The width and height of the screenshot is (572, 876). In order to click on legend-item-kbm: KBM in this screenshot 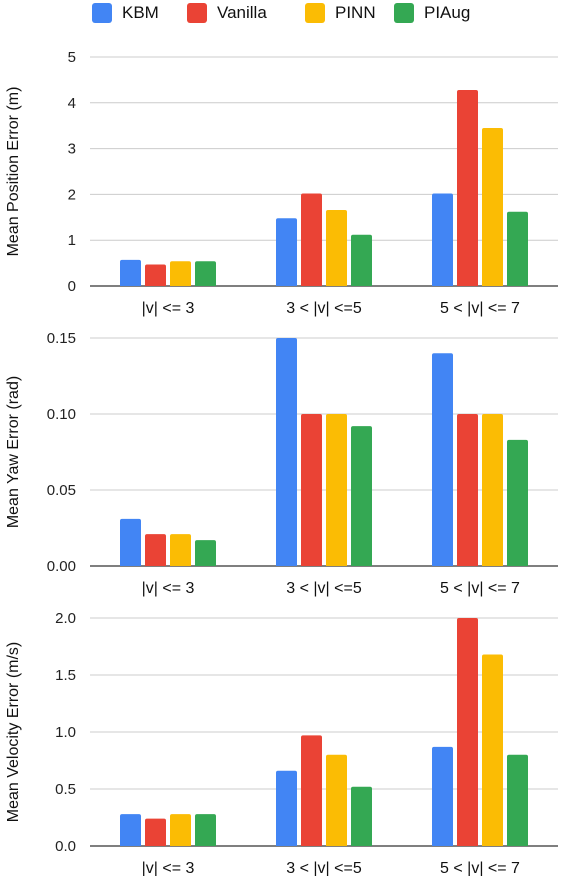, I will do `click(125, 13)`.